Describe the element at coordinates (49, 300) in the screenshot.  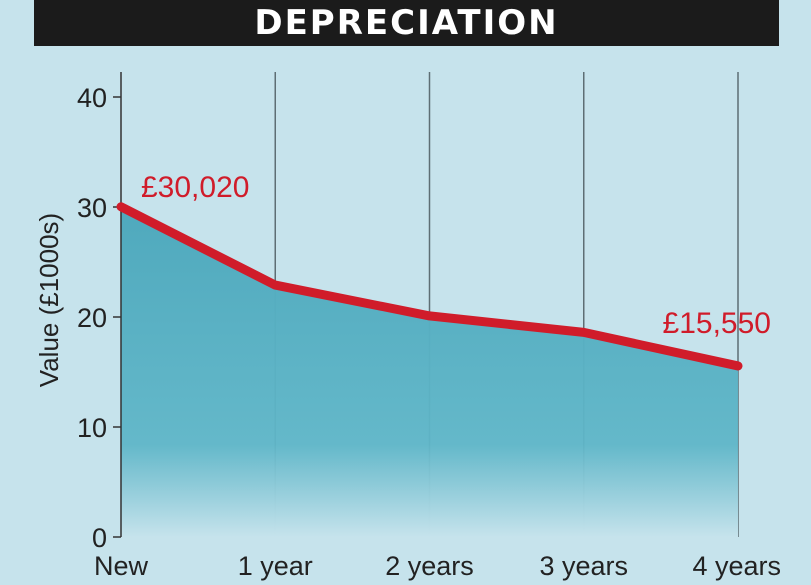
I see `y-axis-label: Value (£1000s)` at that location.